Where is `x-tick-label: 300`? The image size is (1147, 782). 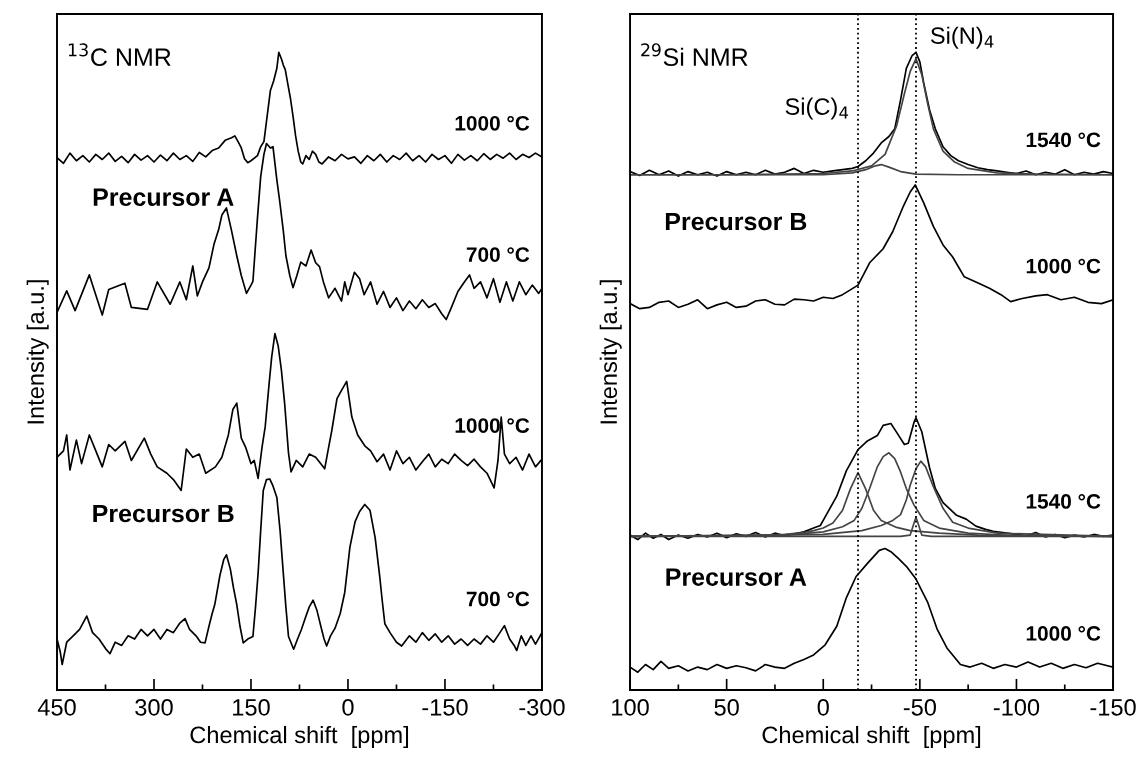
x-tick-label: 300 is located at coordinates (154, 707).